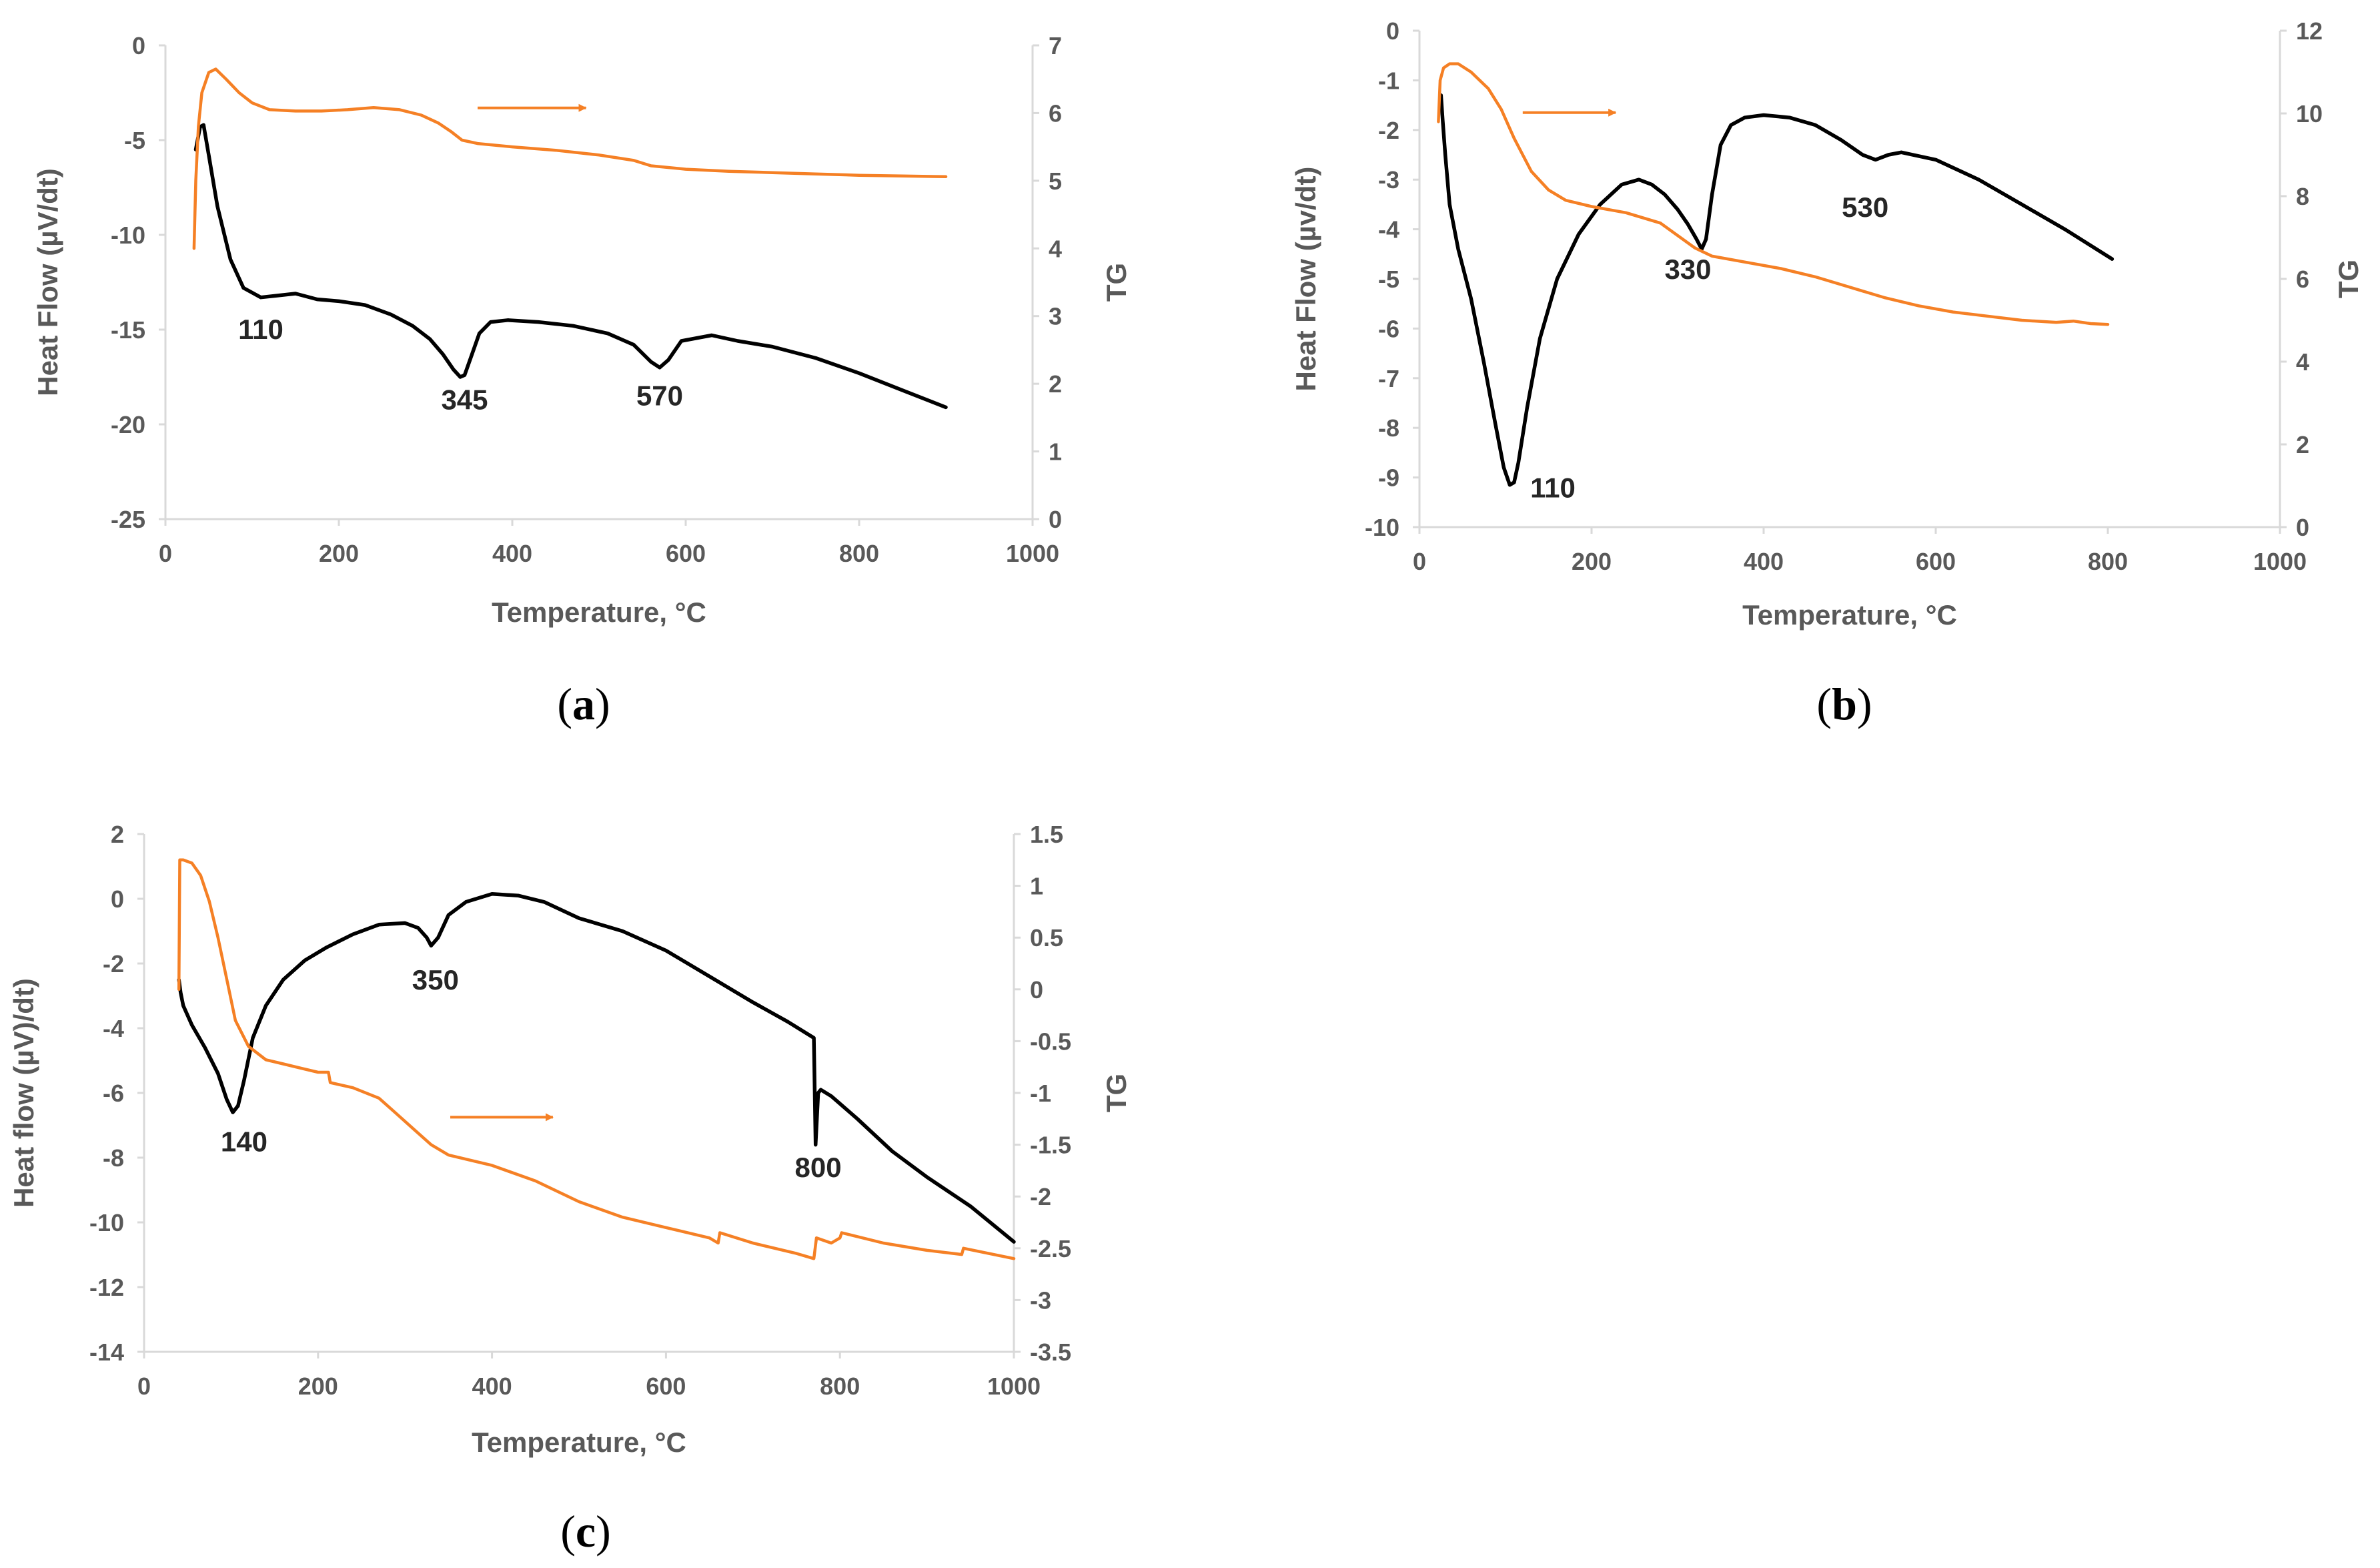  I want to click on y2-tick-label: 5, so click(1055, 181).